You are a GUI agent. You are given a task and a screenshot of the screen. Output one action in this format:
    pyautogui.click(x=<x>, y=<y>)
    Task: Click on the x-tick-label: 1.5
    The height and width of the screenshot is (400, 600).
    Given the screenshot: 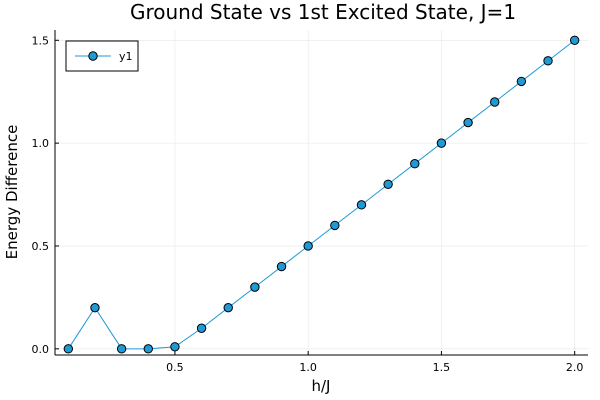 What is the action you would take?
    pyautogui.click(x=442, y=367)
    